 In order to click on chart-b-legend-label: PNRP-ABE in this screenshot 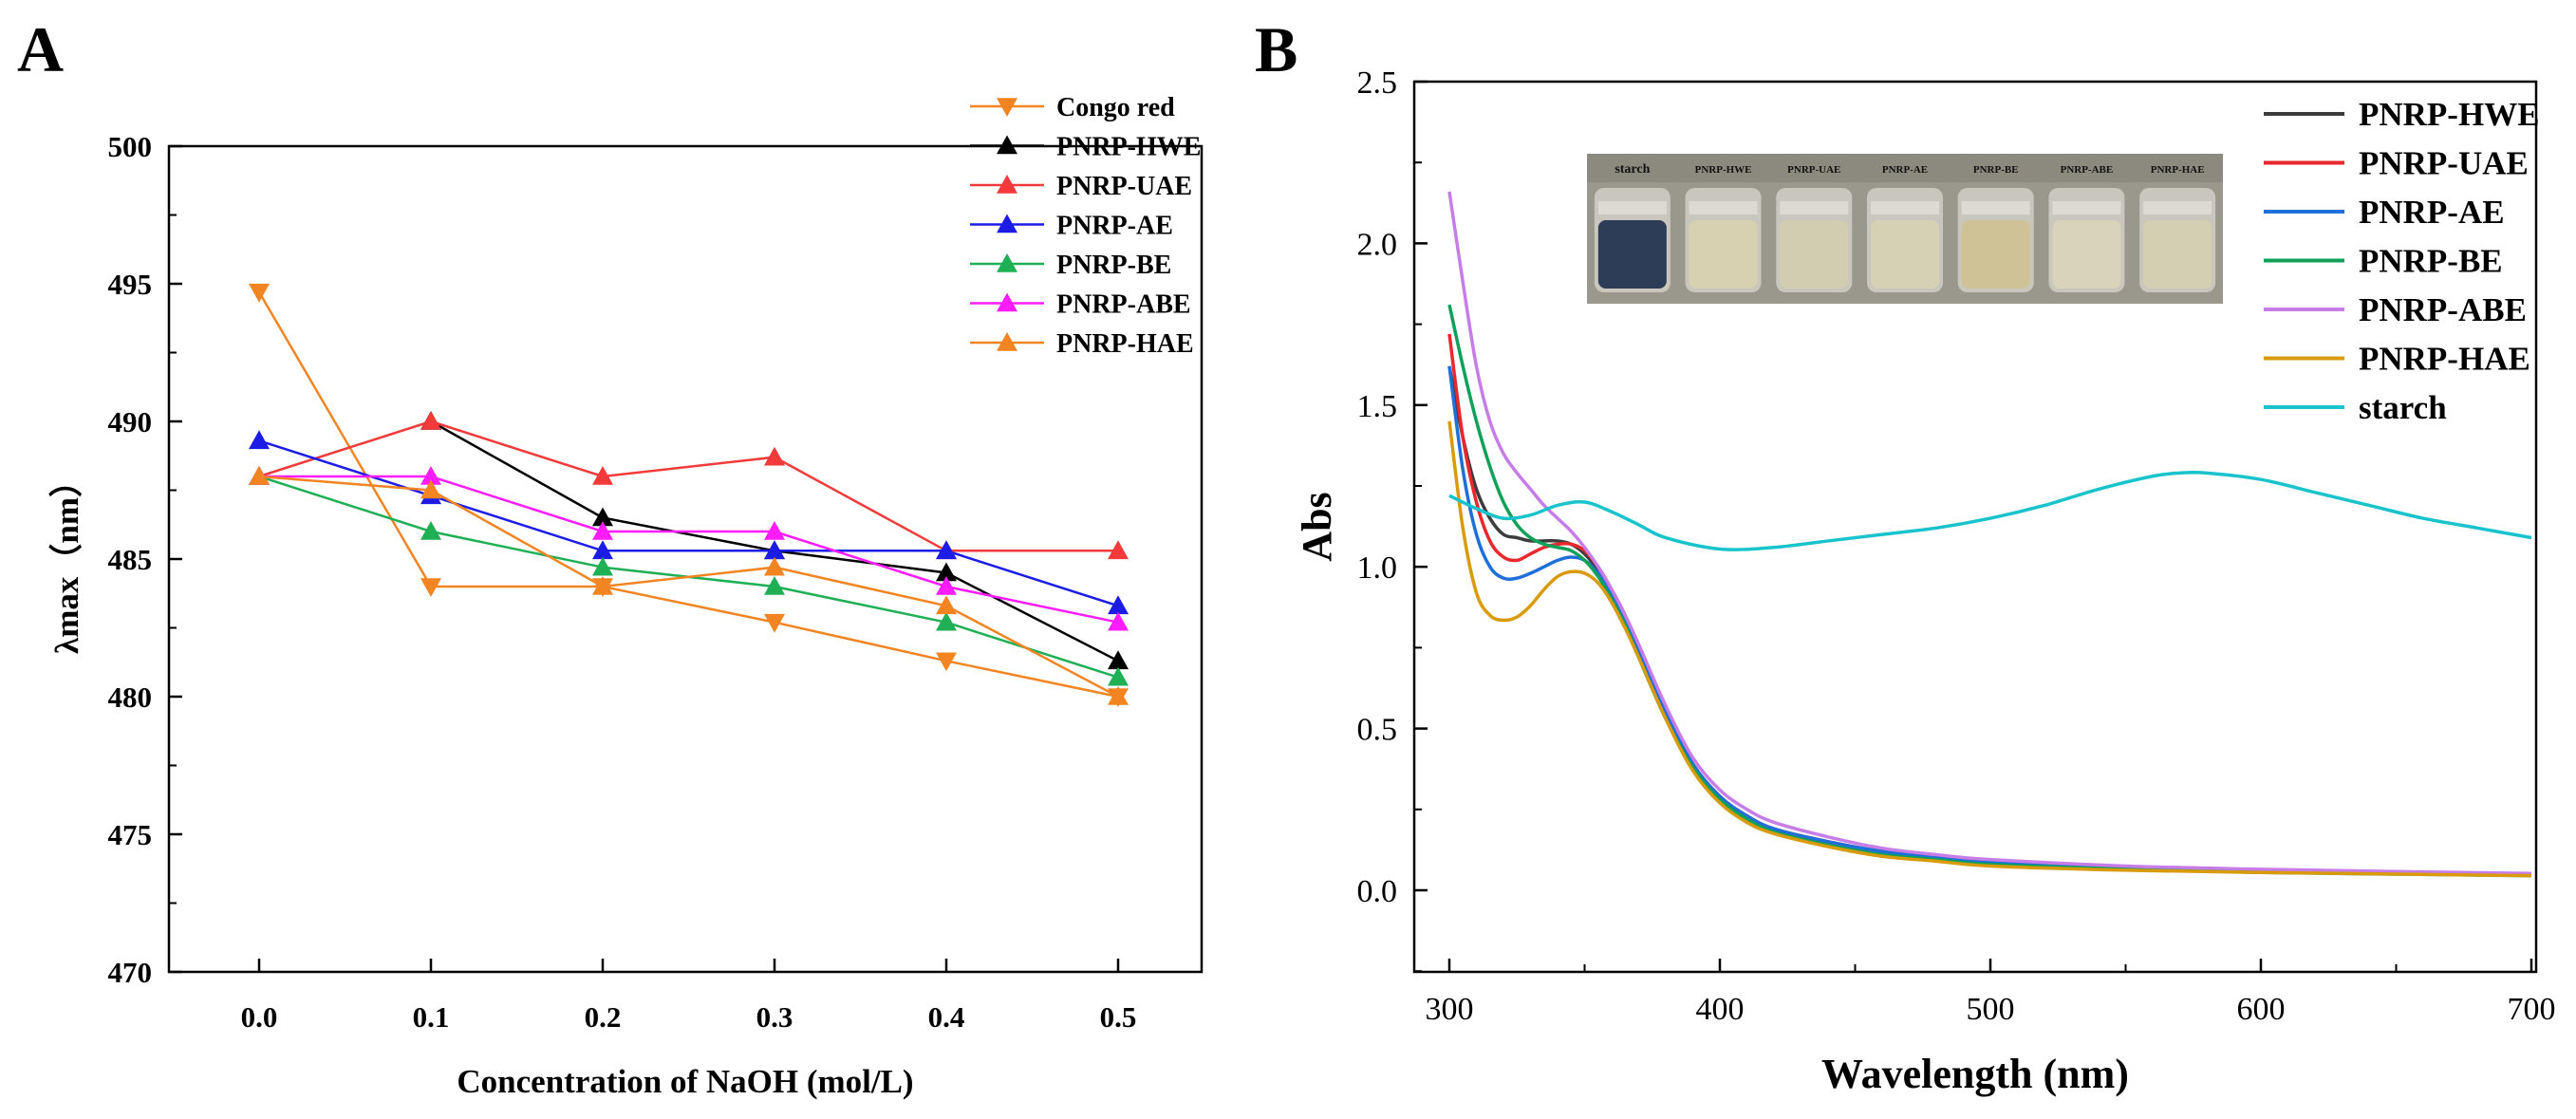, I will do `click(2443, 309)`.